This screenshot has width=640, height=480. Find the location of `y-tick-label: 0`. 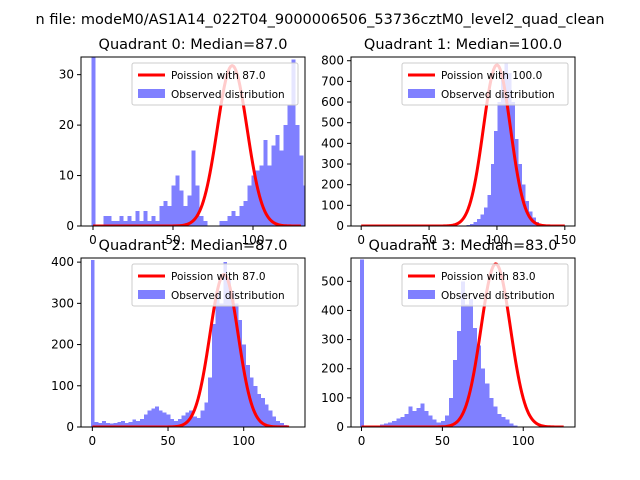

y-tick-label: 0 is located at coordinates (70, 427).